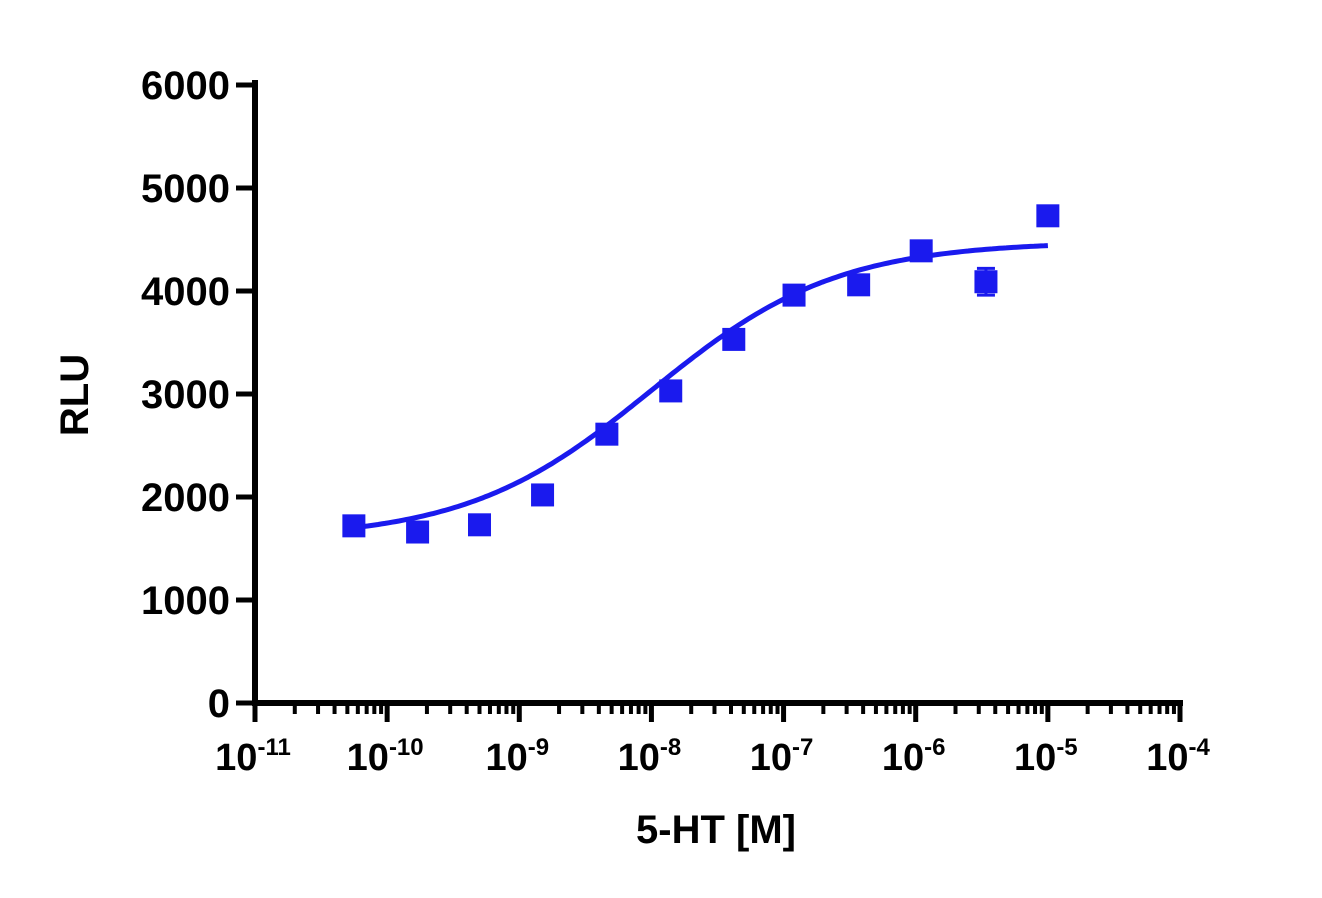  I want to click on x-tick-exponent: -8, so click(670, 747).